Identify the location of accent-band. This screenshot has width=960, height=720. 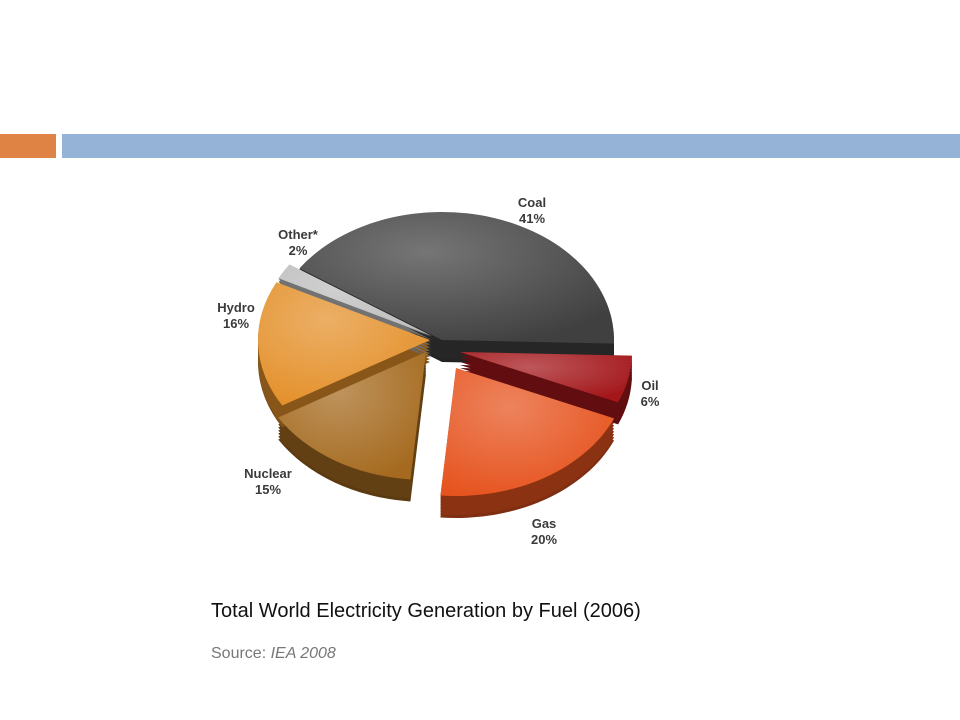
(28, 146).